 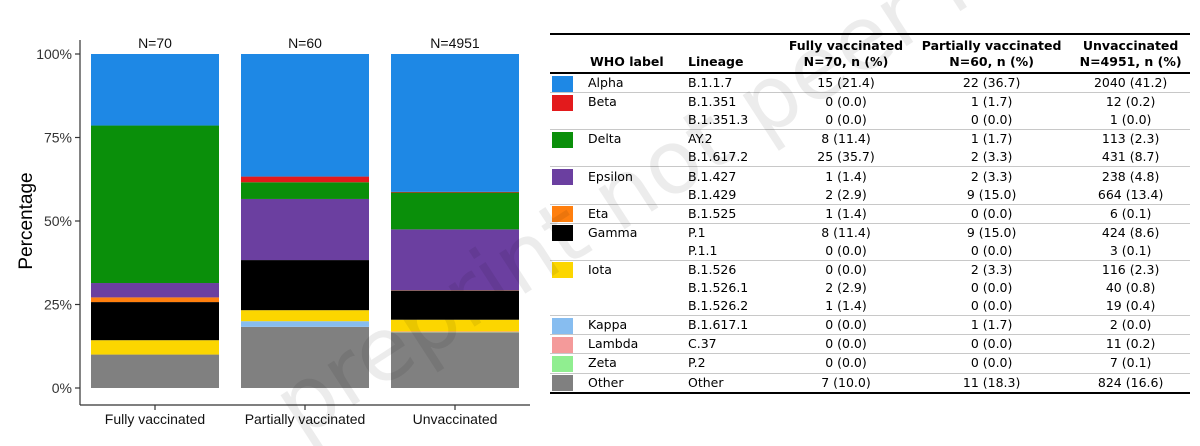 What do you see at coordinates (732, 363) in the screenshot?
I see `lineage-cell: P.2` at bounding box center [732, 363].